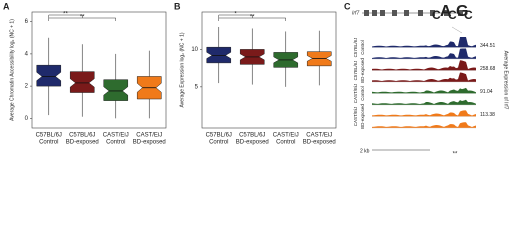 Image resolution: width=514 pixels, height=240 pixels. What do you see at coordinates (365, 151) in the screenshot?
I see `scale-label: 2 kb` at bounding box center [365, 151].